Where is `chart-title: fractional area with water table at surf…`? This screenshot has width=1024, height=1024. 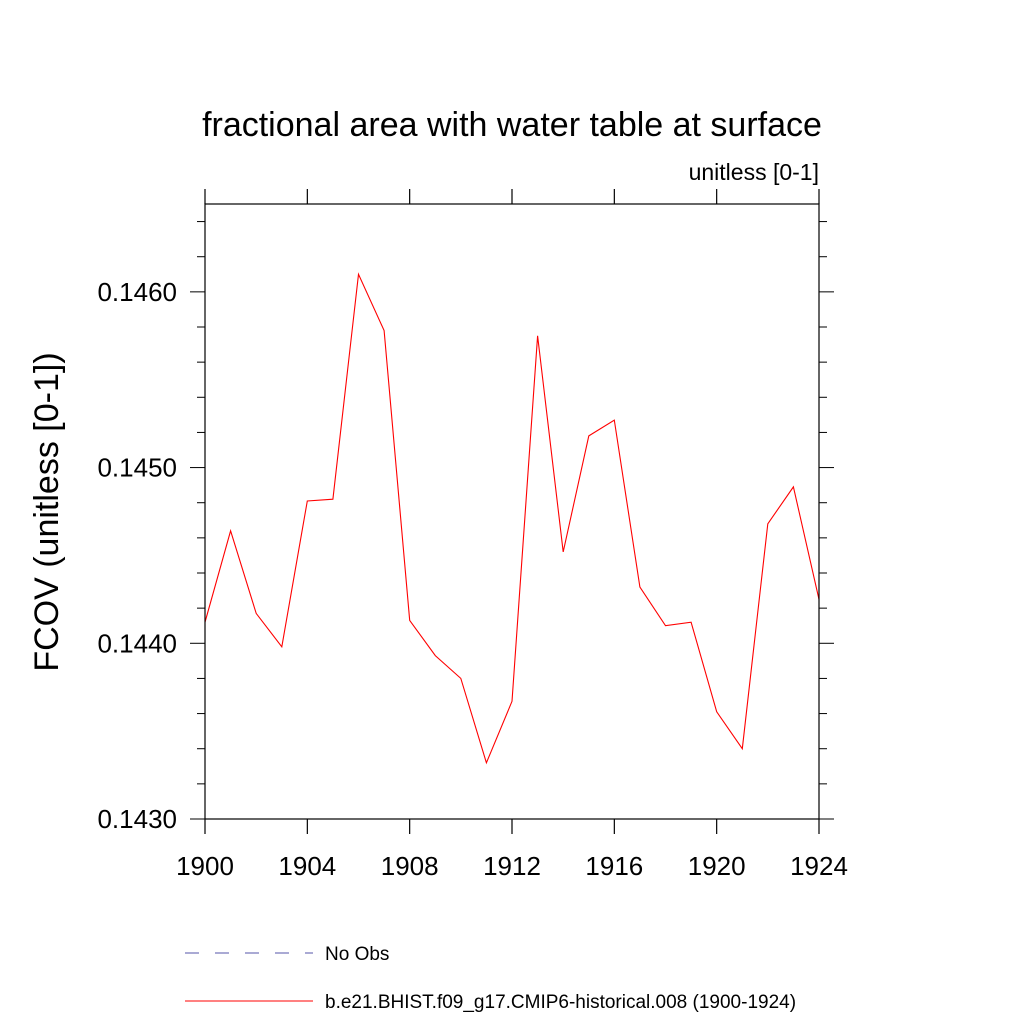 chart-title: fractional area with water table at surf… is located at coordinates (512, 125).